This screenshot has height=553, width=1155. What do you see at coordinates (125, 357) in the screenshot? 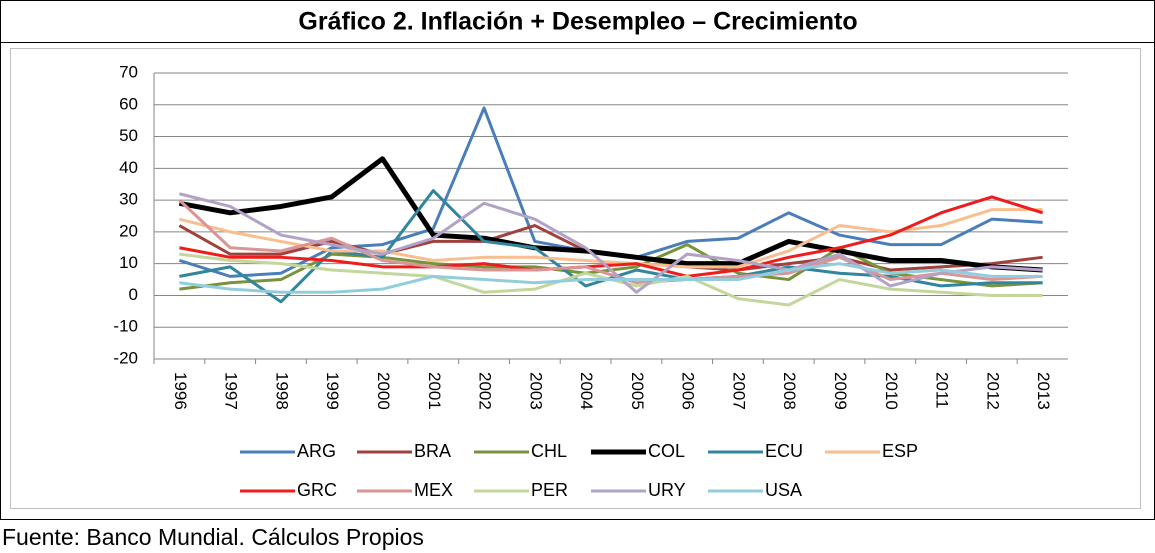
I see `y-tick-label: -20` at bounding box center [125, 357].